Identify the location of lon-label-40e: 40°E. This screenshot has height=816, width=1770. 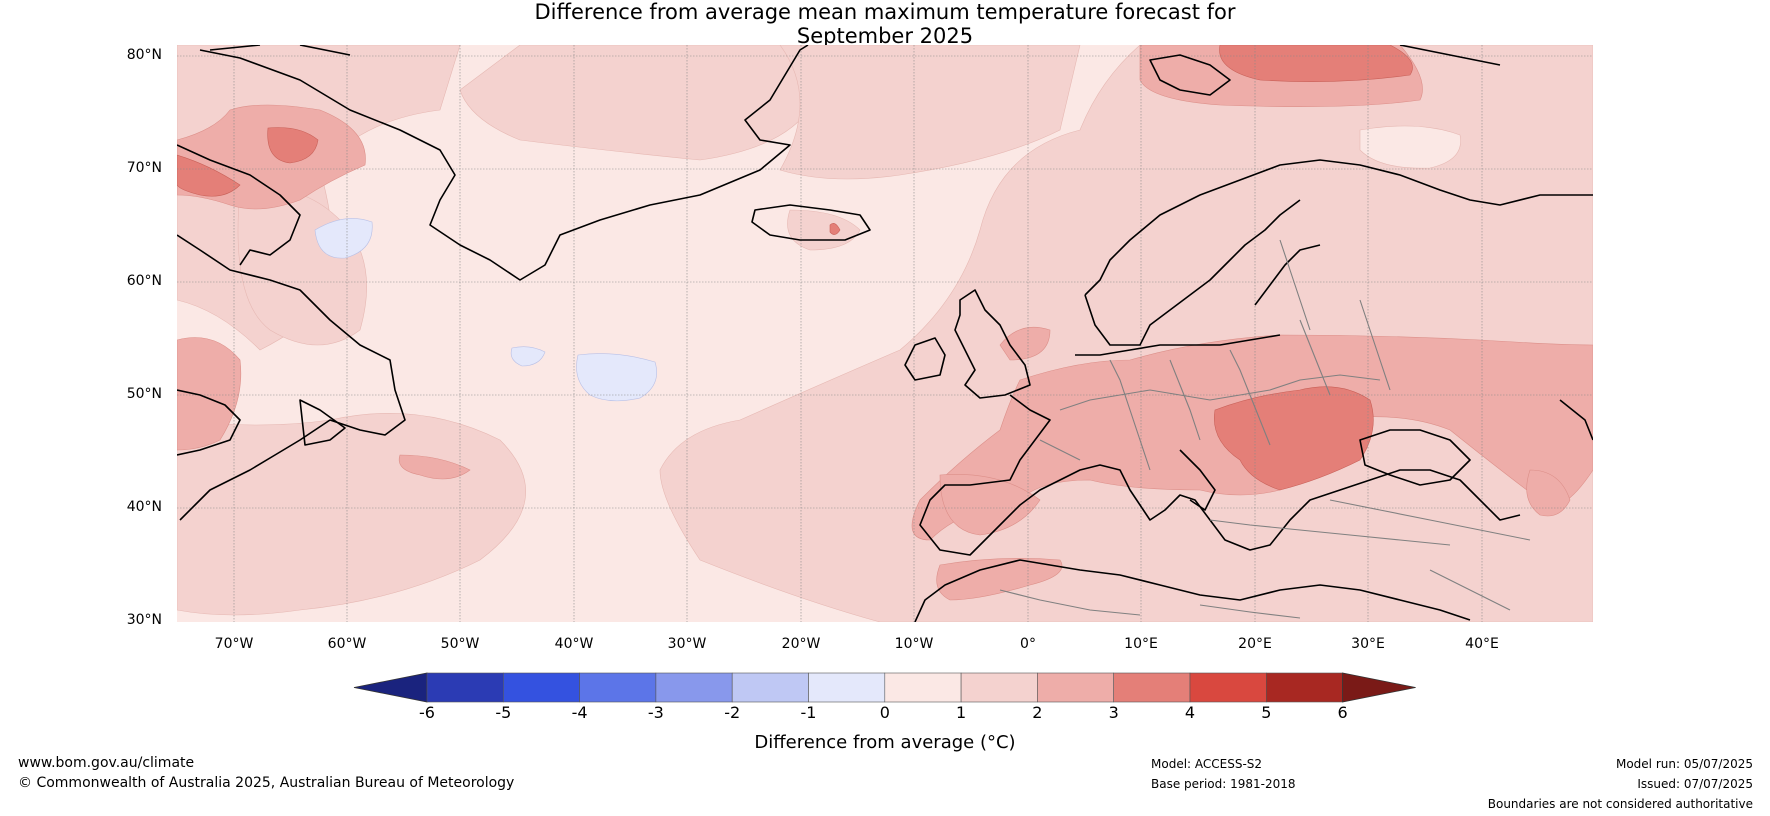
(1482, 644).